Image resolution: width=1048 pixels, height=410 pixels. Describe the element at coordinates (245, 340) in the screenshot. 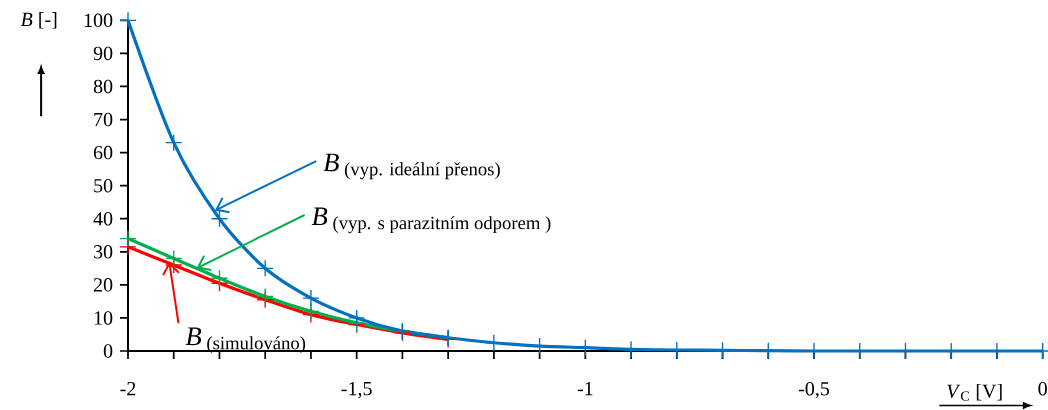

I see `annotation: $\textit{B}_{\text{ (simulováno)}}$` at that location.